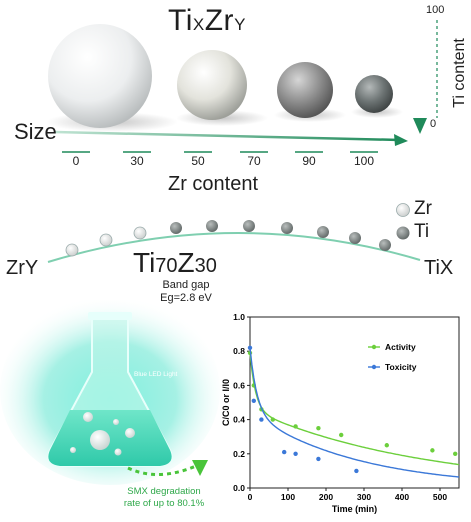 The image size is (471, 522). I want to click on zr-content-label: Zr content, so click(213, 184).